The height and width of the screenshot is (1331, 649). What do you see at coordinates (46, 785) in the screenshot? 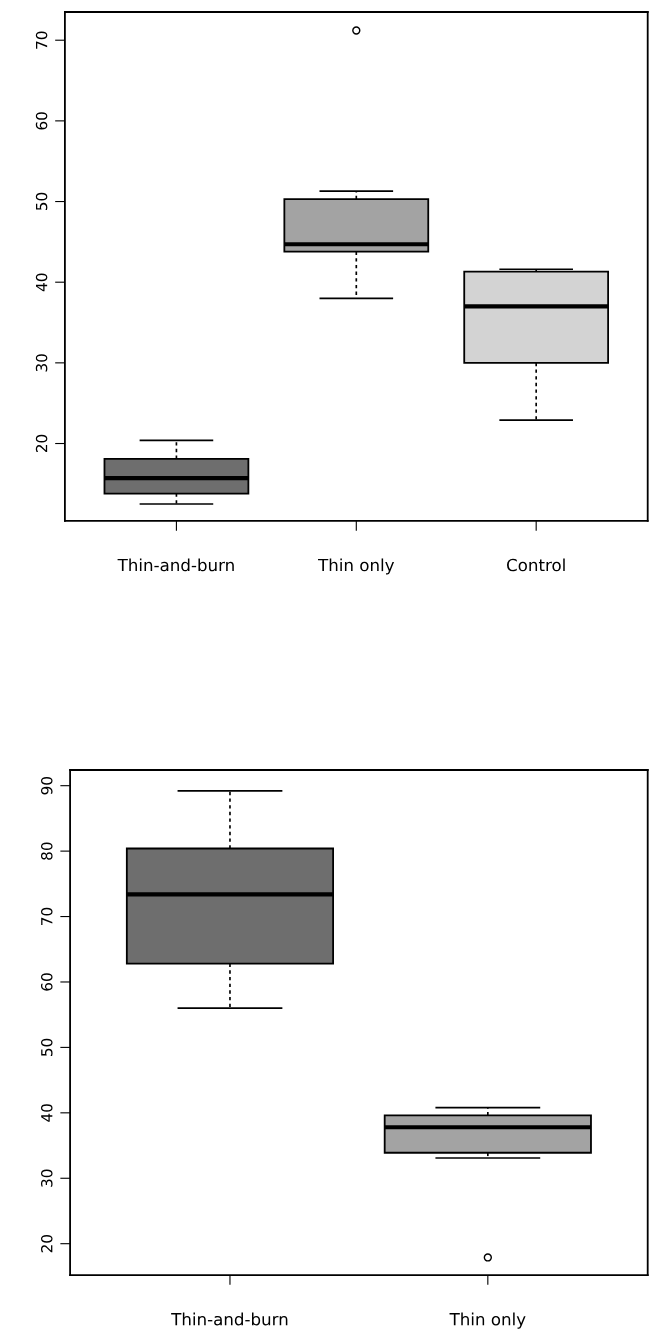
I see `y-tick-label: 90` at bounding box center [46, 785].